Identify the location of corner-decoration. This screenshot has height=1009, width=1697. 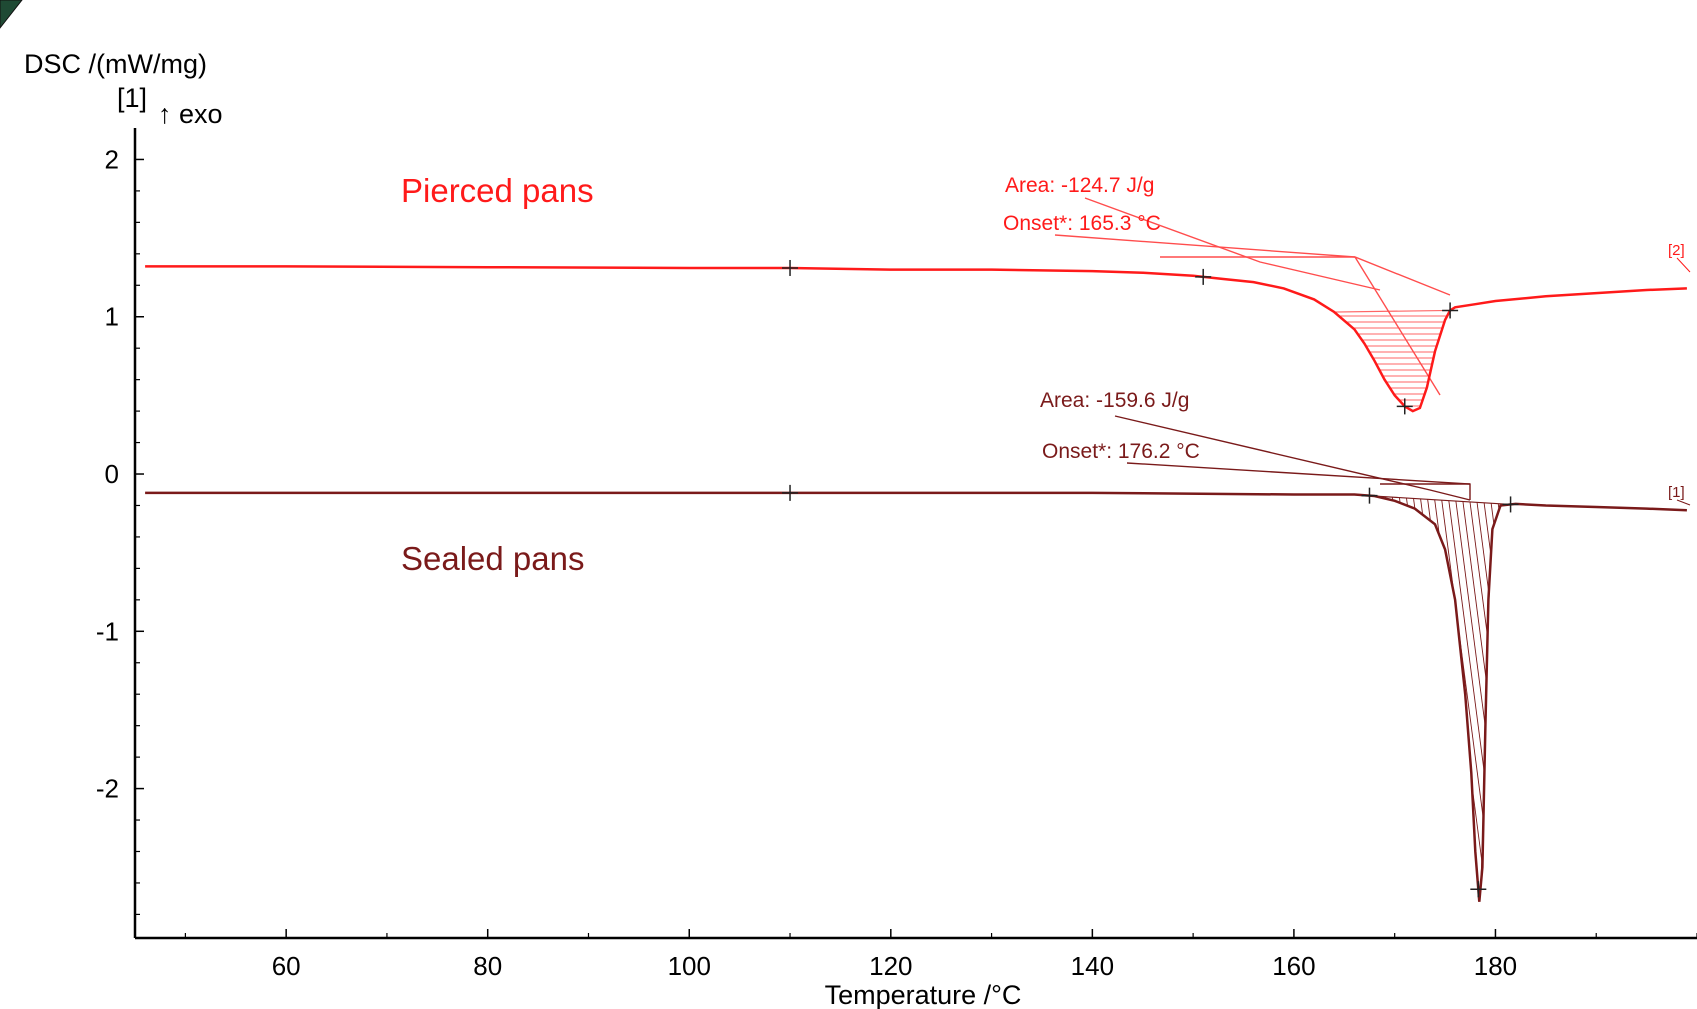
(11, 14).